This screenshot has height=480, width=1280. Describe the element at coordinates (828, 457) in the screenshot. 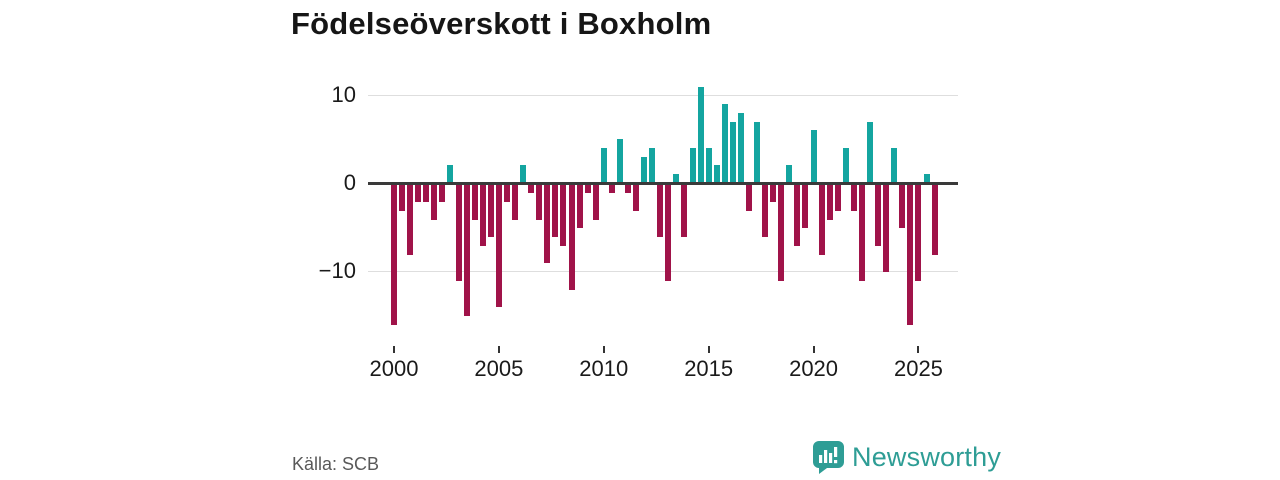

I see `newsworthy-logo-icon` at that location.